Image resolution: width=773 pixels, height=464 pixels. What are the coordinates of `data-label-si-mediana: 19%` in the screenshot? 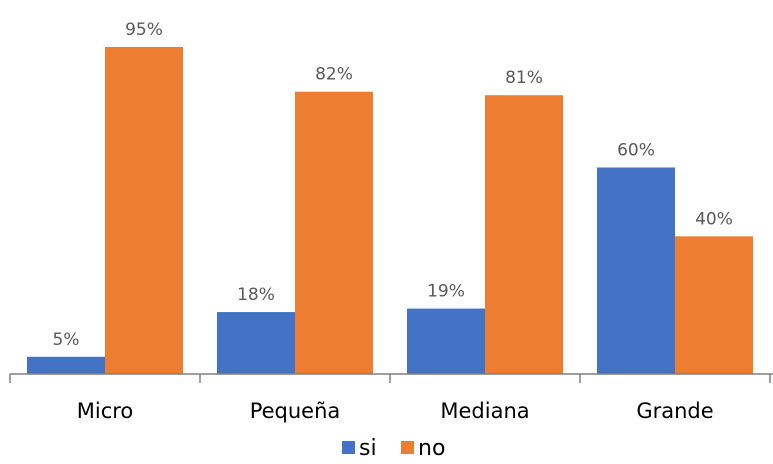 It's located at (446, 292).